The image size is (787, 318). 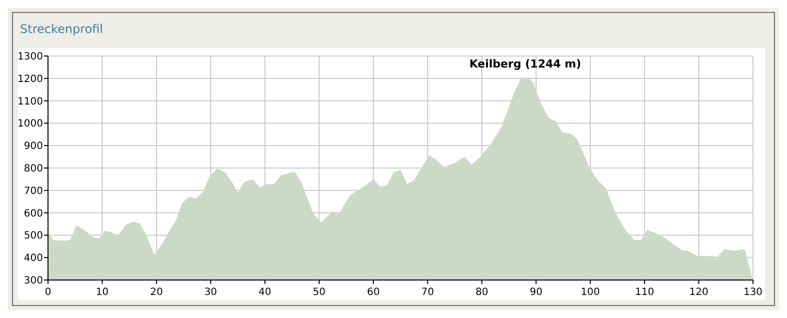 What do you see at coordinates (102, 292) in the screenshot?
I see `x-tick-label: 10` at bounding box center [102, 292].